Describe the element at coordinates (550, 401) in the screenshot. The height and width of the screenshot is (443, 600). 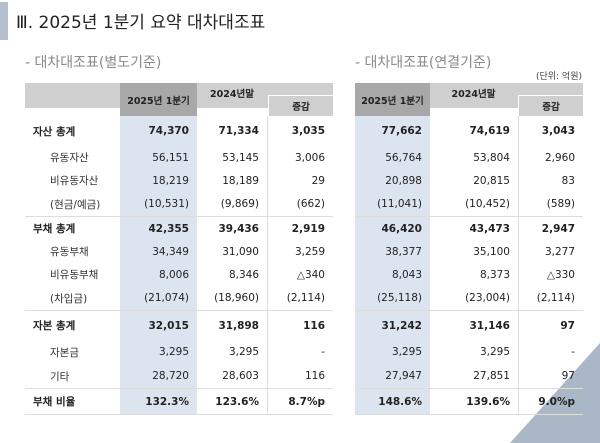
I see `change-value: 9.0%p` at that location.